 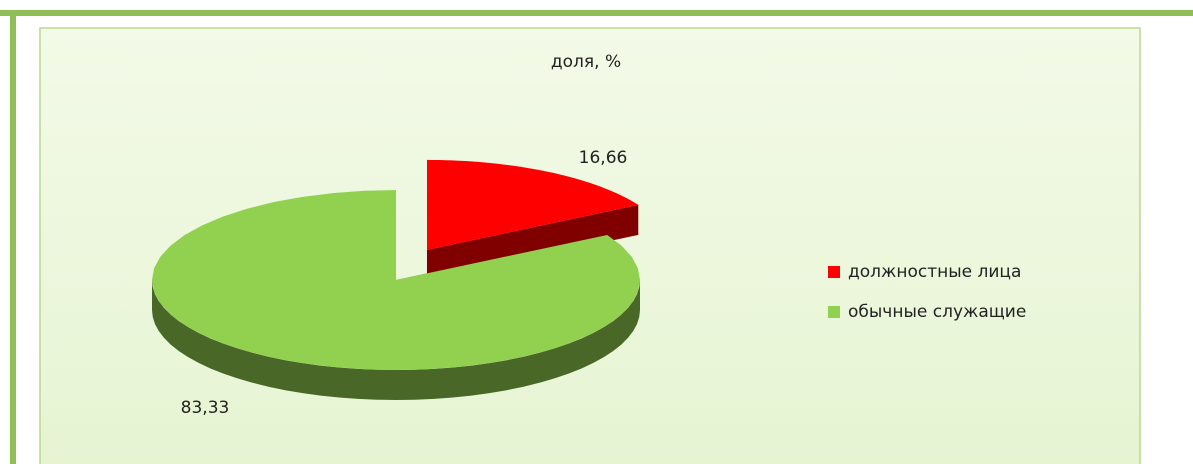 I want to click on pie-slice, so click(x=532, y=204).